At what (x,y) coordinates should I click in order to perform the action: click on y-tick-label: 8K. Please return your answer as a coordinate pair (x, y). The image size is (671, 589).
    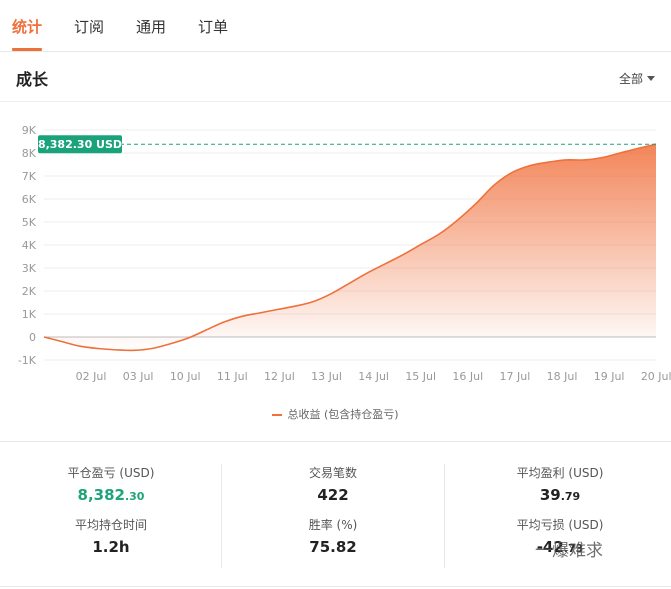
    Looking at the image, I should click on (29, 153).